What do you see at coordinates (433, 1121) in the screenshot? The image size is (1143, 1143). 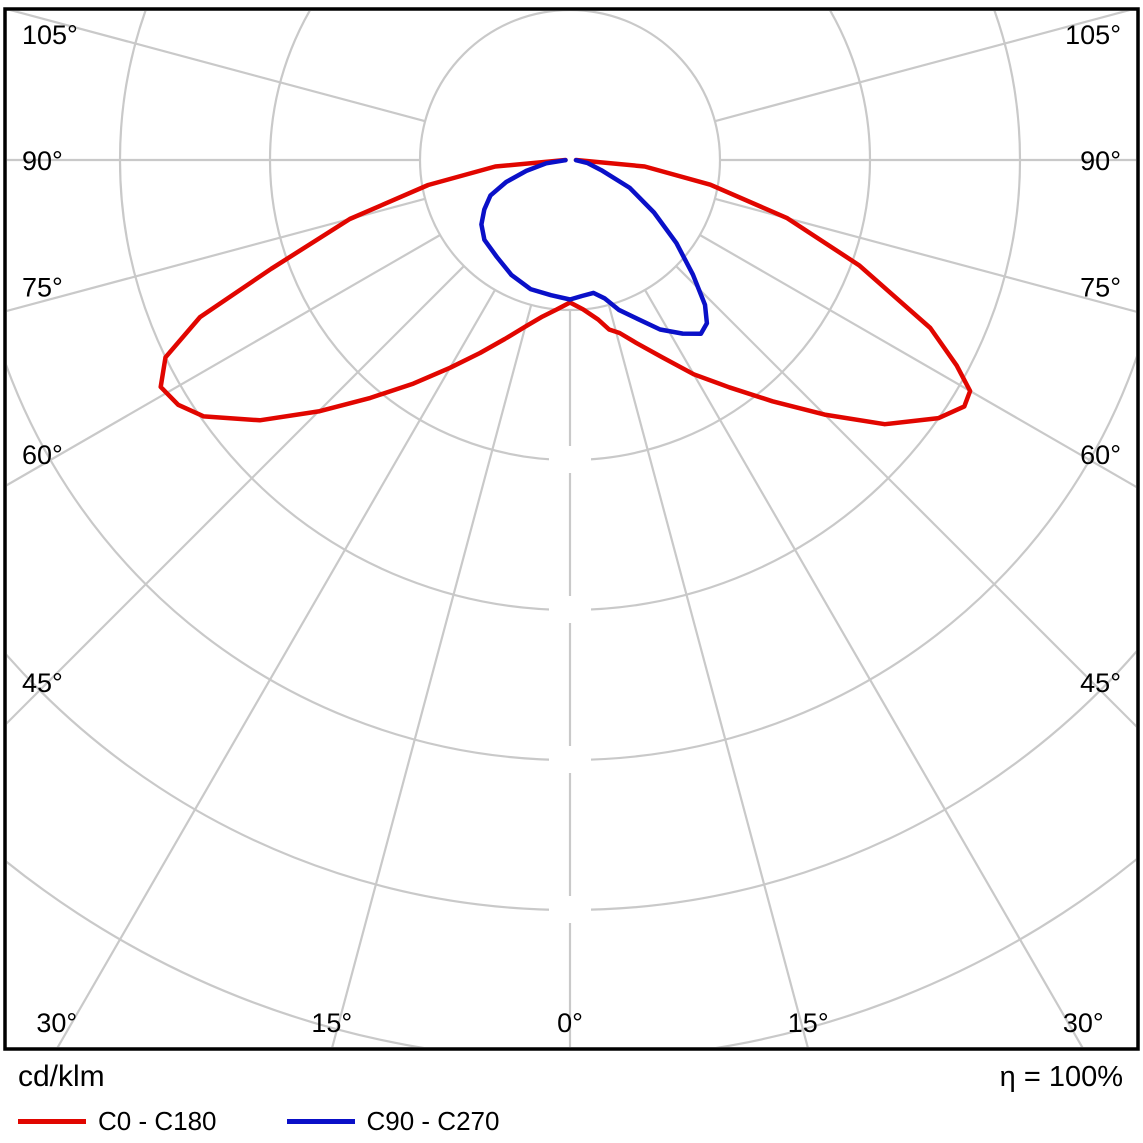 I see `legend-label: C90 - C270` at bounding box center [433, 1121].